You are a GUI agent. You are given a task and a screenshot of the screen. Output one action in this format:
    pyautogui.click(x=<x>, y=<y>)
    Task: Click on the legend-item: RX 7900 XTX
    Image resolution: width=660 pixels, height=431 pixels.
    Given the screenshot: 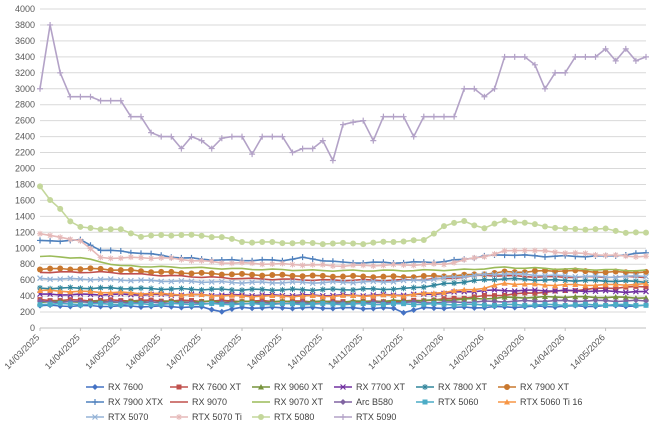 What is the action you would take?
    pyautogui.click(x=124, y=402)
    